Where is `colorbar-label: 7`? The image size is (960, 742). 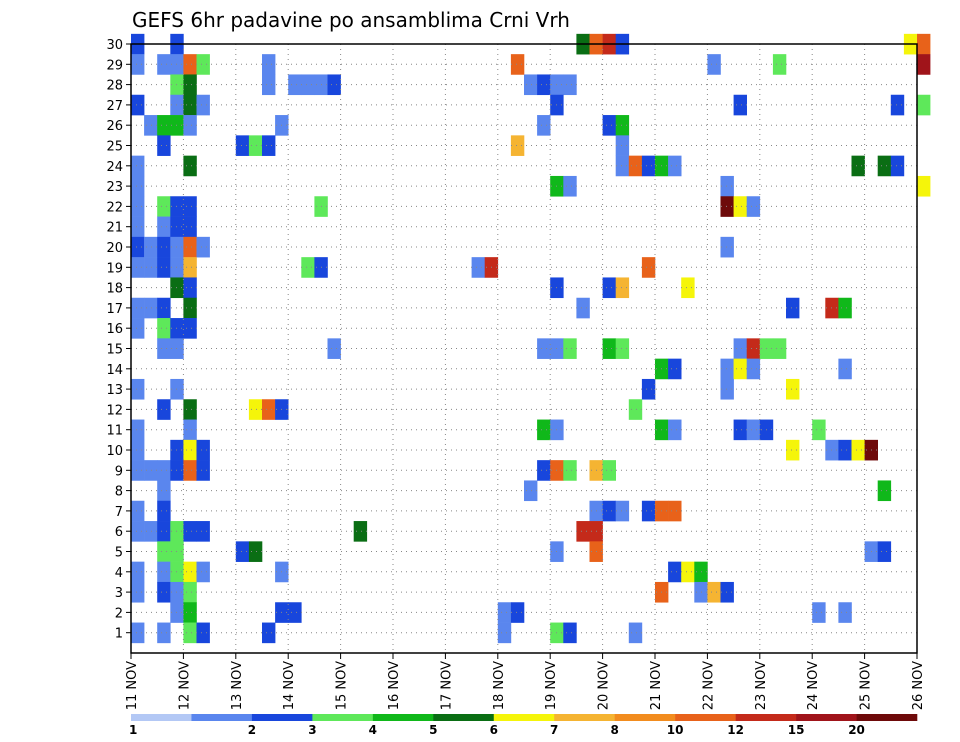
colorbar-label: 7 is located at coordinates (554, 730).